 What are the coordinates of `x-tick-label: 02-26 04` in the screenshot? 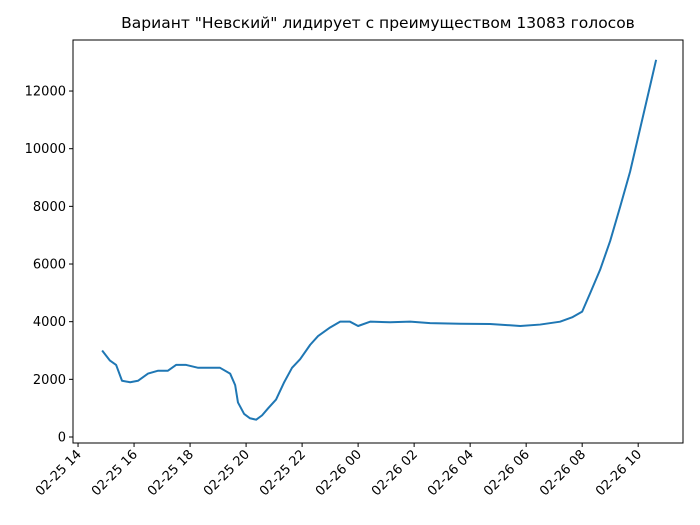 It's located at (451, 473).